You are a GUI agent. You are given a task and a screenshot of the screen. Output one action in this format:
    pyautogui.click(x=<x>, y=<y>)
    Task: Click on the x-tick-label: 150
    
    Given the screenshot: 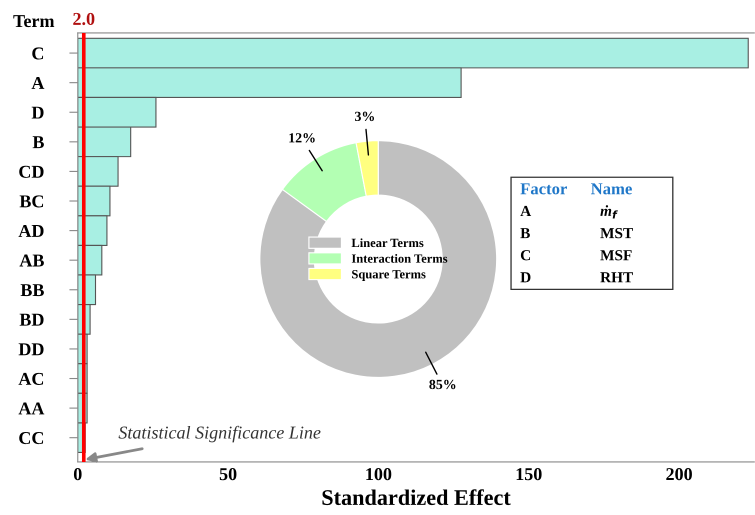 What is the action you would take?
    pyautogui.click(x=529, y=474)
    